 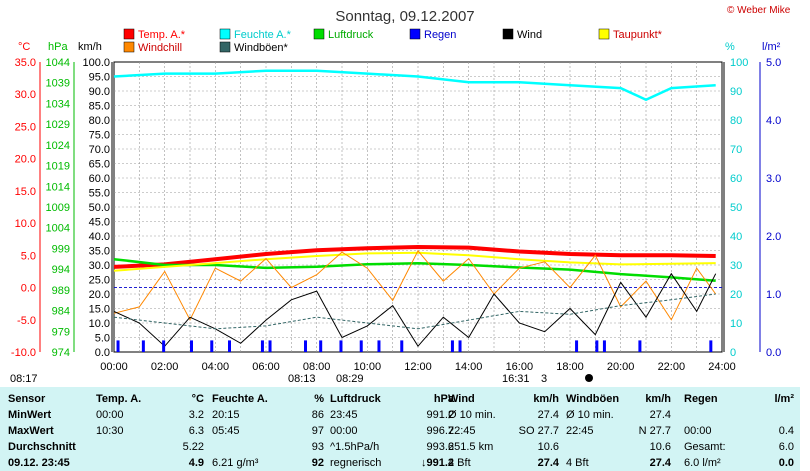 What do you see at coordinates (570, 367) in the screenshot?
I see `time-tick-label: 18:00` at bounding box center [570, 367].